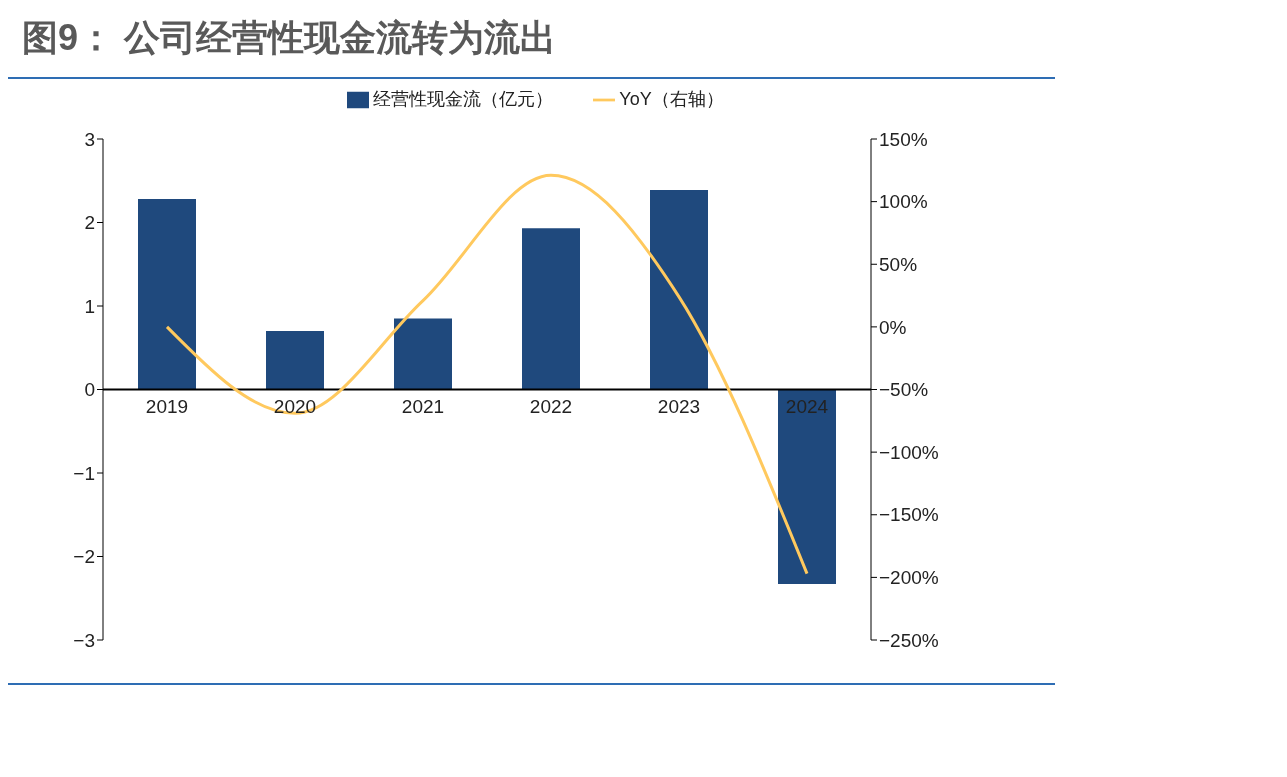 The width and height of the screenshot is (1287, 777). I want to click on y-tick-label: 1, so click(89, 306).